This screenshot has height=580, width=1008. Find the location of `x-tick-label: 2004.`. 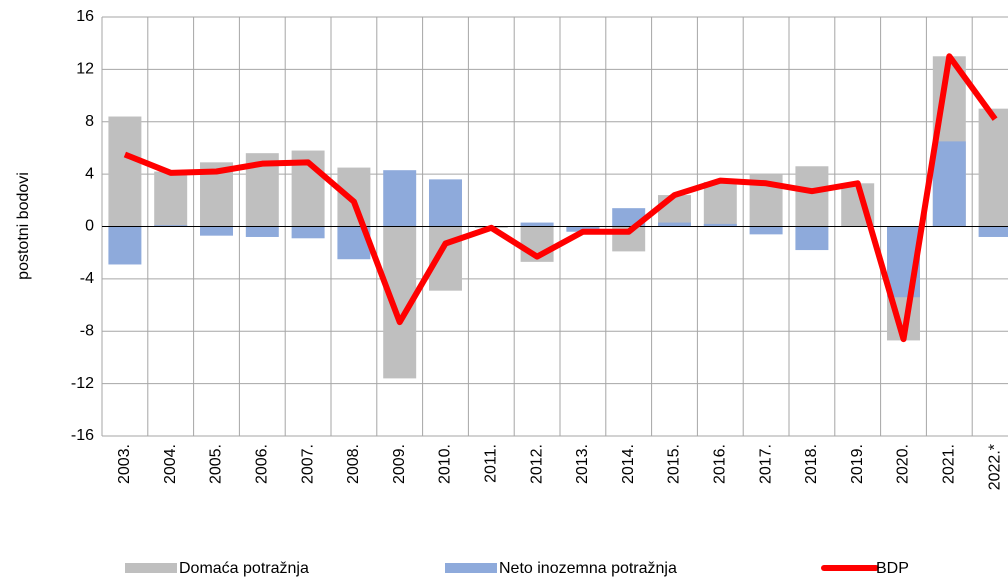

x-tick-label: 2004. is located at coordinates (170, 464).